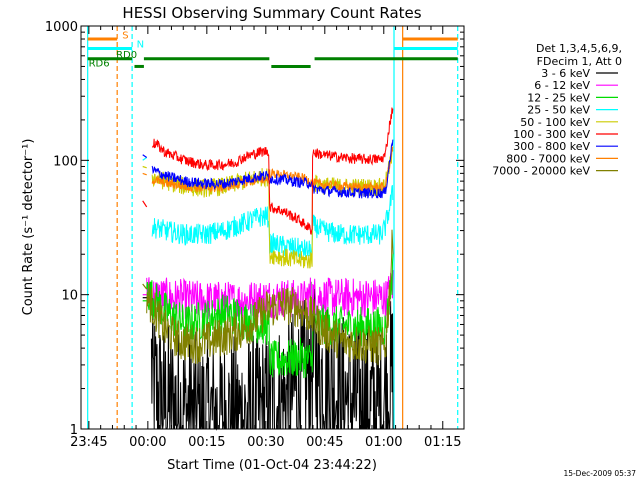 This screenshot has height=480, width=640. I want to click on legend-label-6-12-kev: 6 - 12 keV, so click(562, 85).